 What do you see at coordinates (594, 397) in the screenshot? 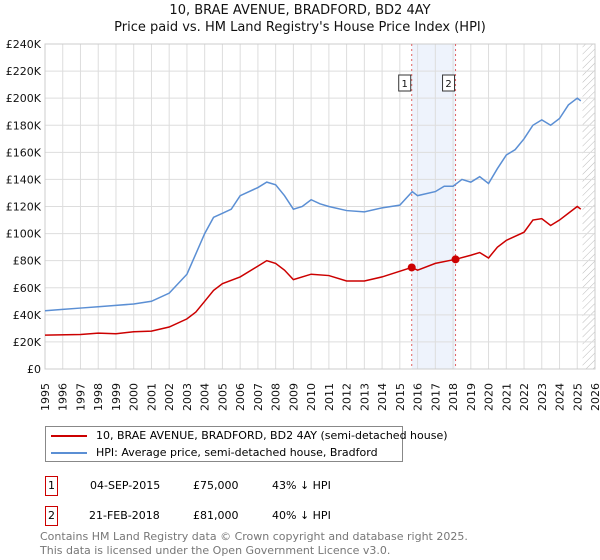
I see `x-tick-label: 2026` at bounding box center [594, 397].